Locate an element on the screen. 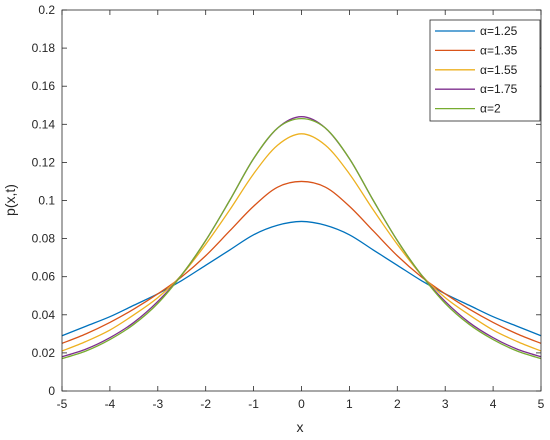 The width and height of the screenshot is (550, 440). y-tick-label: 0.08 is located at coordinates (44, 239).